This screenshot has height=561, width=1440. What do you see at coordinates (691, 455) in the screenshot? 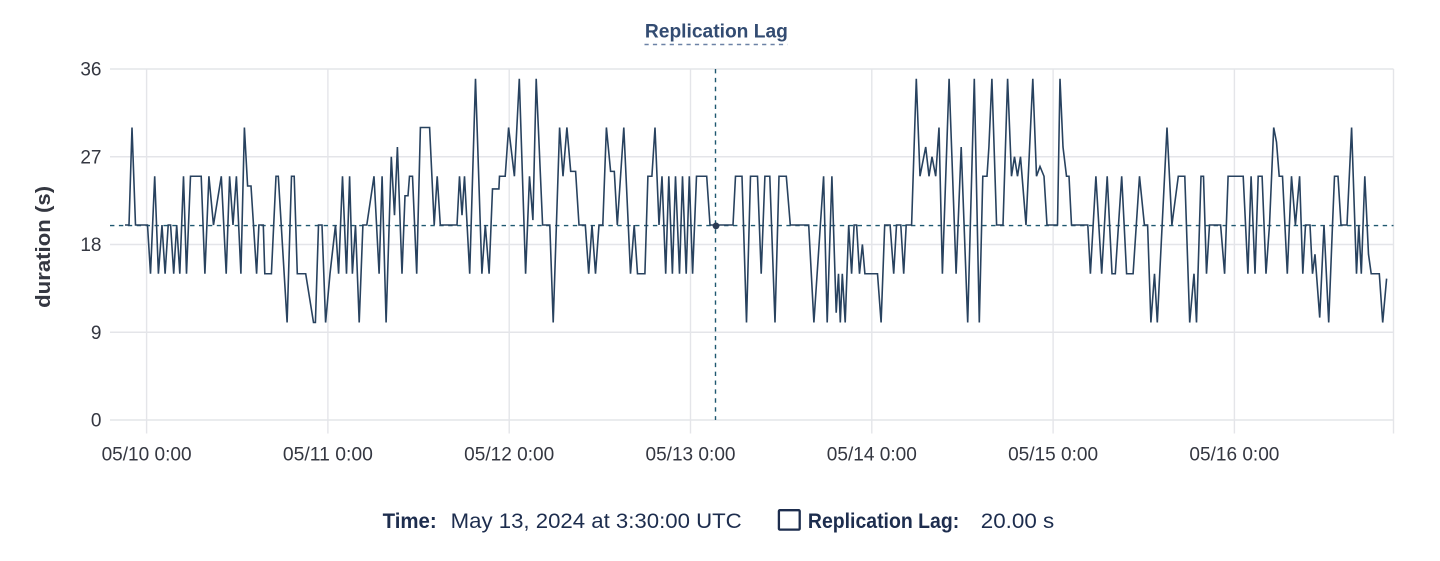
I see `svg-text: 05/13 0:00` at bounding box center [691, 455].